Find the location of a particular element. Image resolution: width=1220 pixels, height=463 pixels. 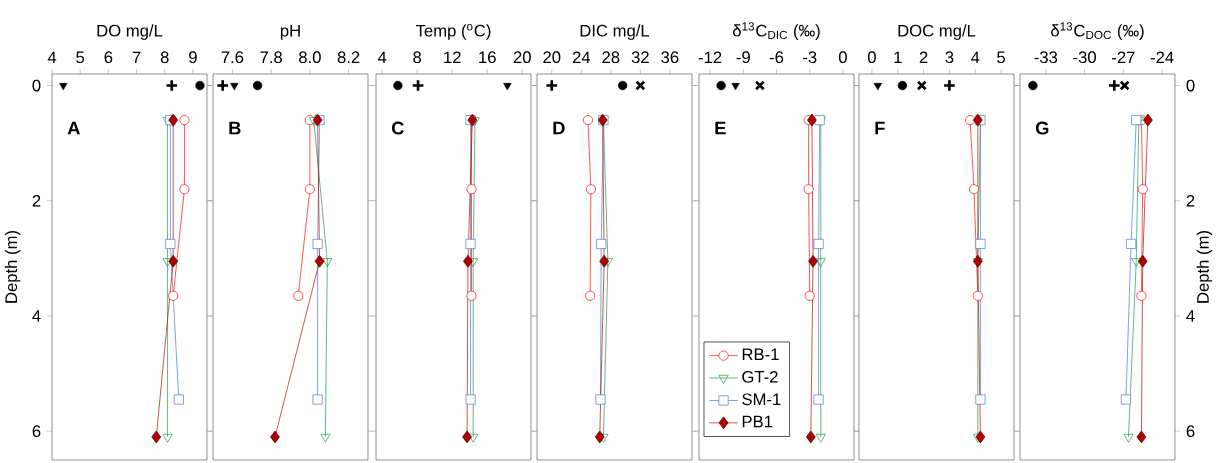

x-tick-label: -30 is located at coordinates (1084, 57).